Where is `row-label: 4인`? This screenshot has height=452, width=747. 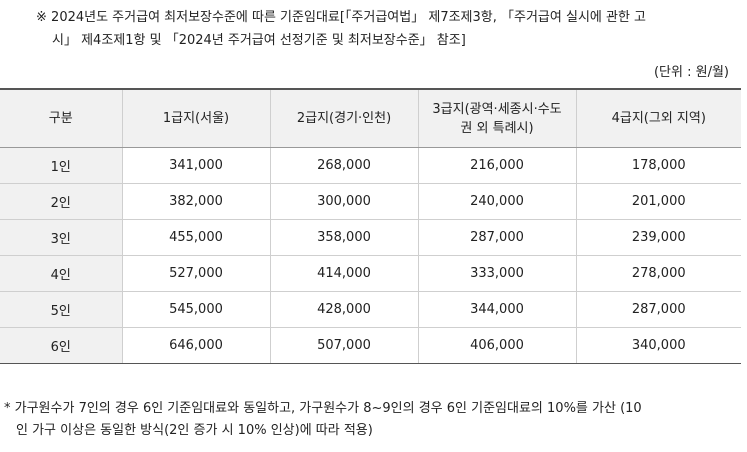
row-label: 4인 is located at coordinates (61, 273).